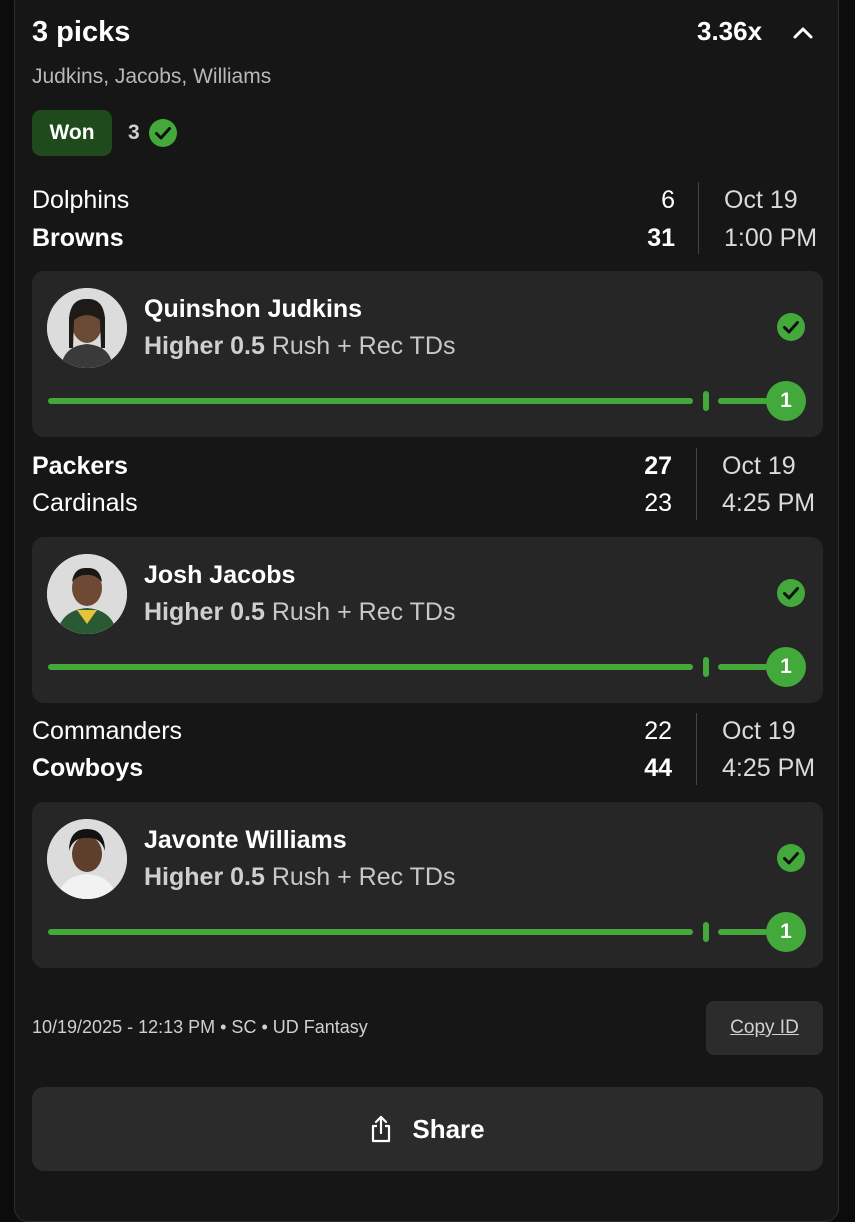  What do you see at coordinates (658, 731) in the screenshot?
I see `game-score-away: 22` at bounding box center [658, 731].